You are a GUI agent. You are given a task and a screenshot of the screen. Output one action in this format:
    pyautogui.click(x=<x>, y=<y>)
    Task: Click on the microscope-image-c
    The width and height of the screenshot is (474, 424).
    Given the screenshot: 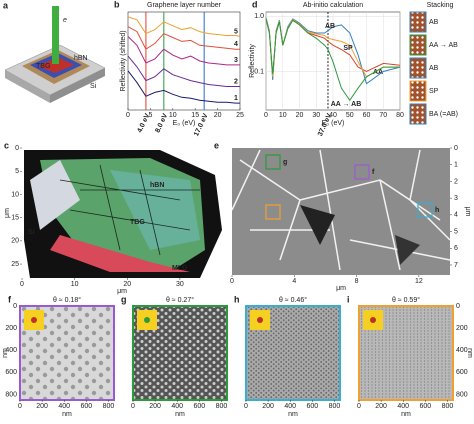 What is the action you would take?
    pyautogui.click(x=122, y=213)
    